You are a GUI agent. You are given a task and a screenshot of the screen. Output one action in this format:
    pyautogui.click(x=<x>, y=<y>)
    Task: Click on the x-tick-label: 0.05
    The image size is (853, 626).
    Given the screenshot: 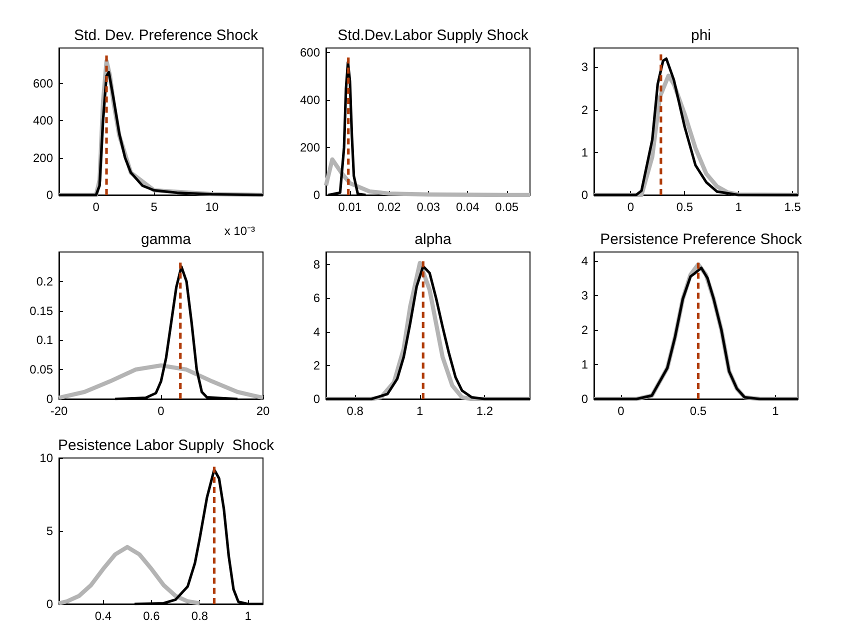 What is the action you would take?
    pyautogui.click(x=507, y=207)
    